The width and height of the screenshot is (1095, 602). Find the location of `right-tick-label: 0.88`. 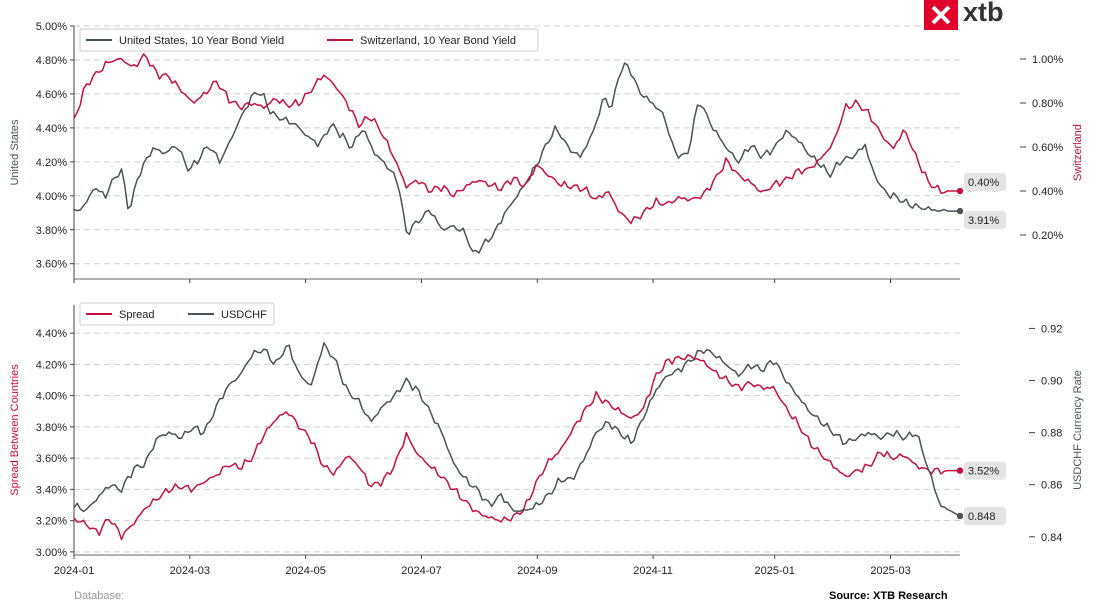

right-tick-label: 0.88 is located at coordinates (1051, 434).